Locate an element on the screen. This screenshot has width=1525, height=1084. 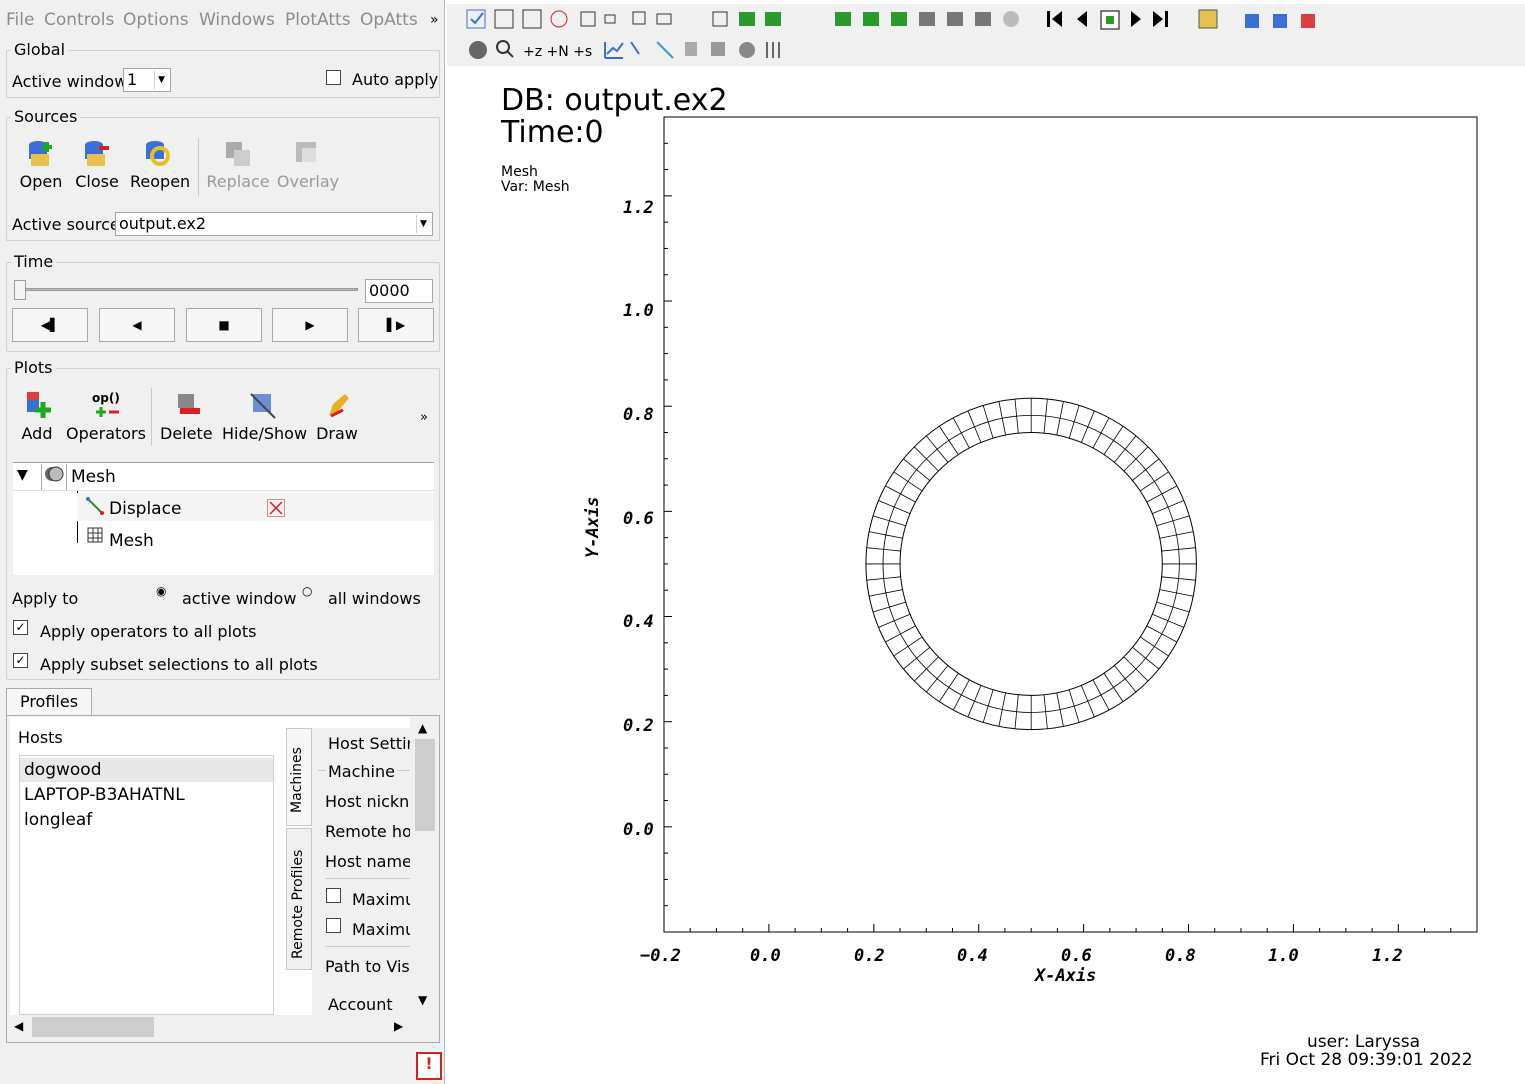
plot-name: Mesh is located at coordinates (93, 477).